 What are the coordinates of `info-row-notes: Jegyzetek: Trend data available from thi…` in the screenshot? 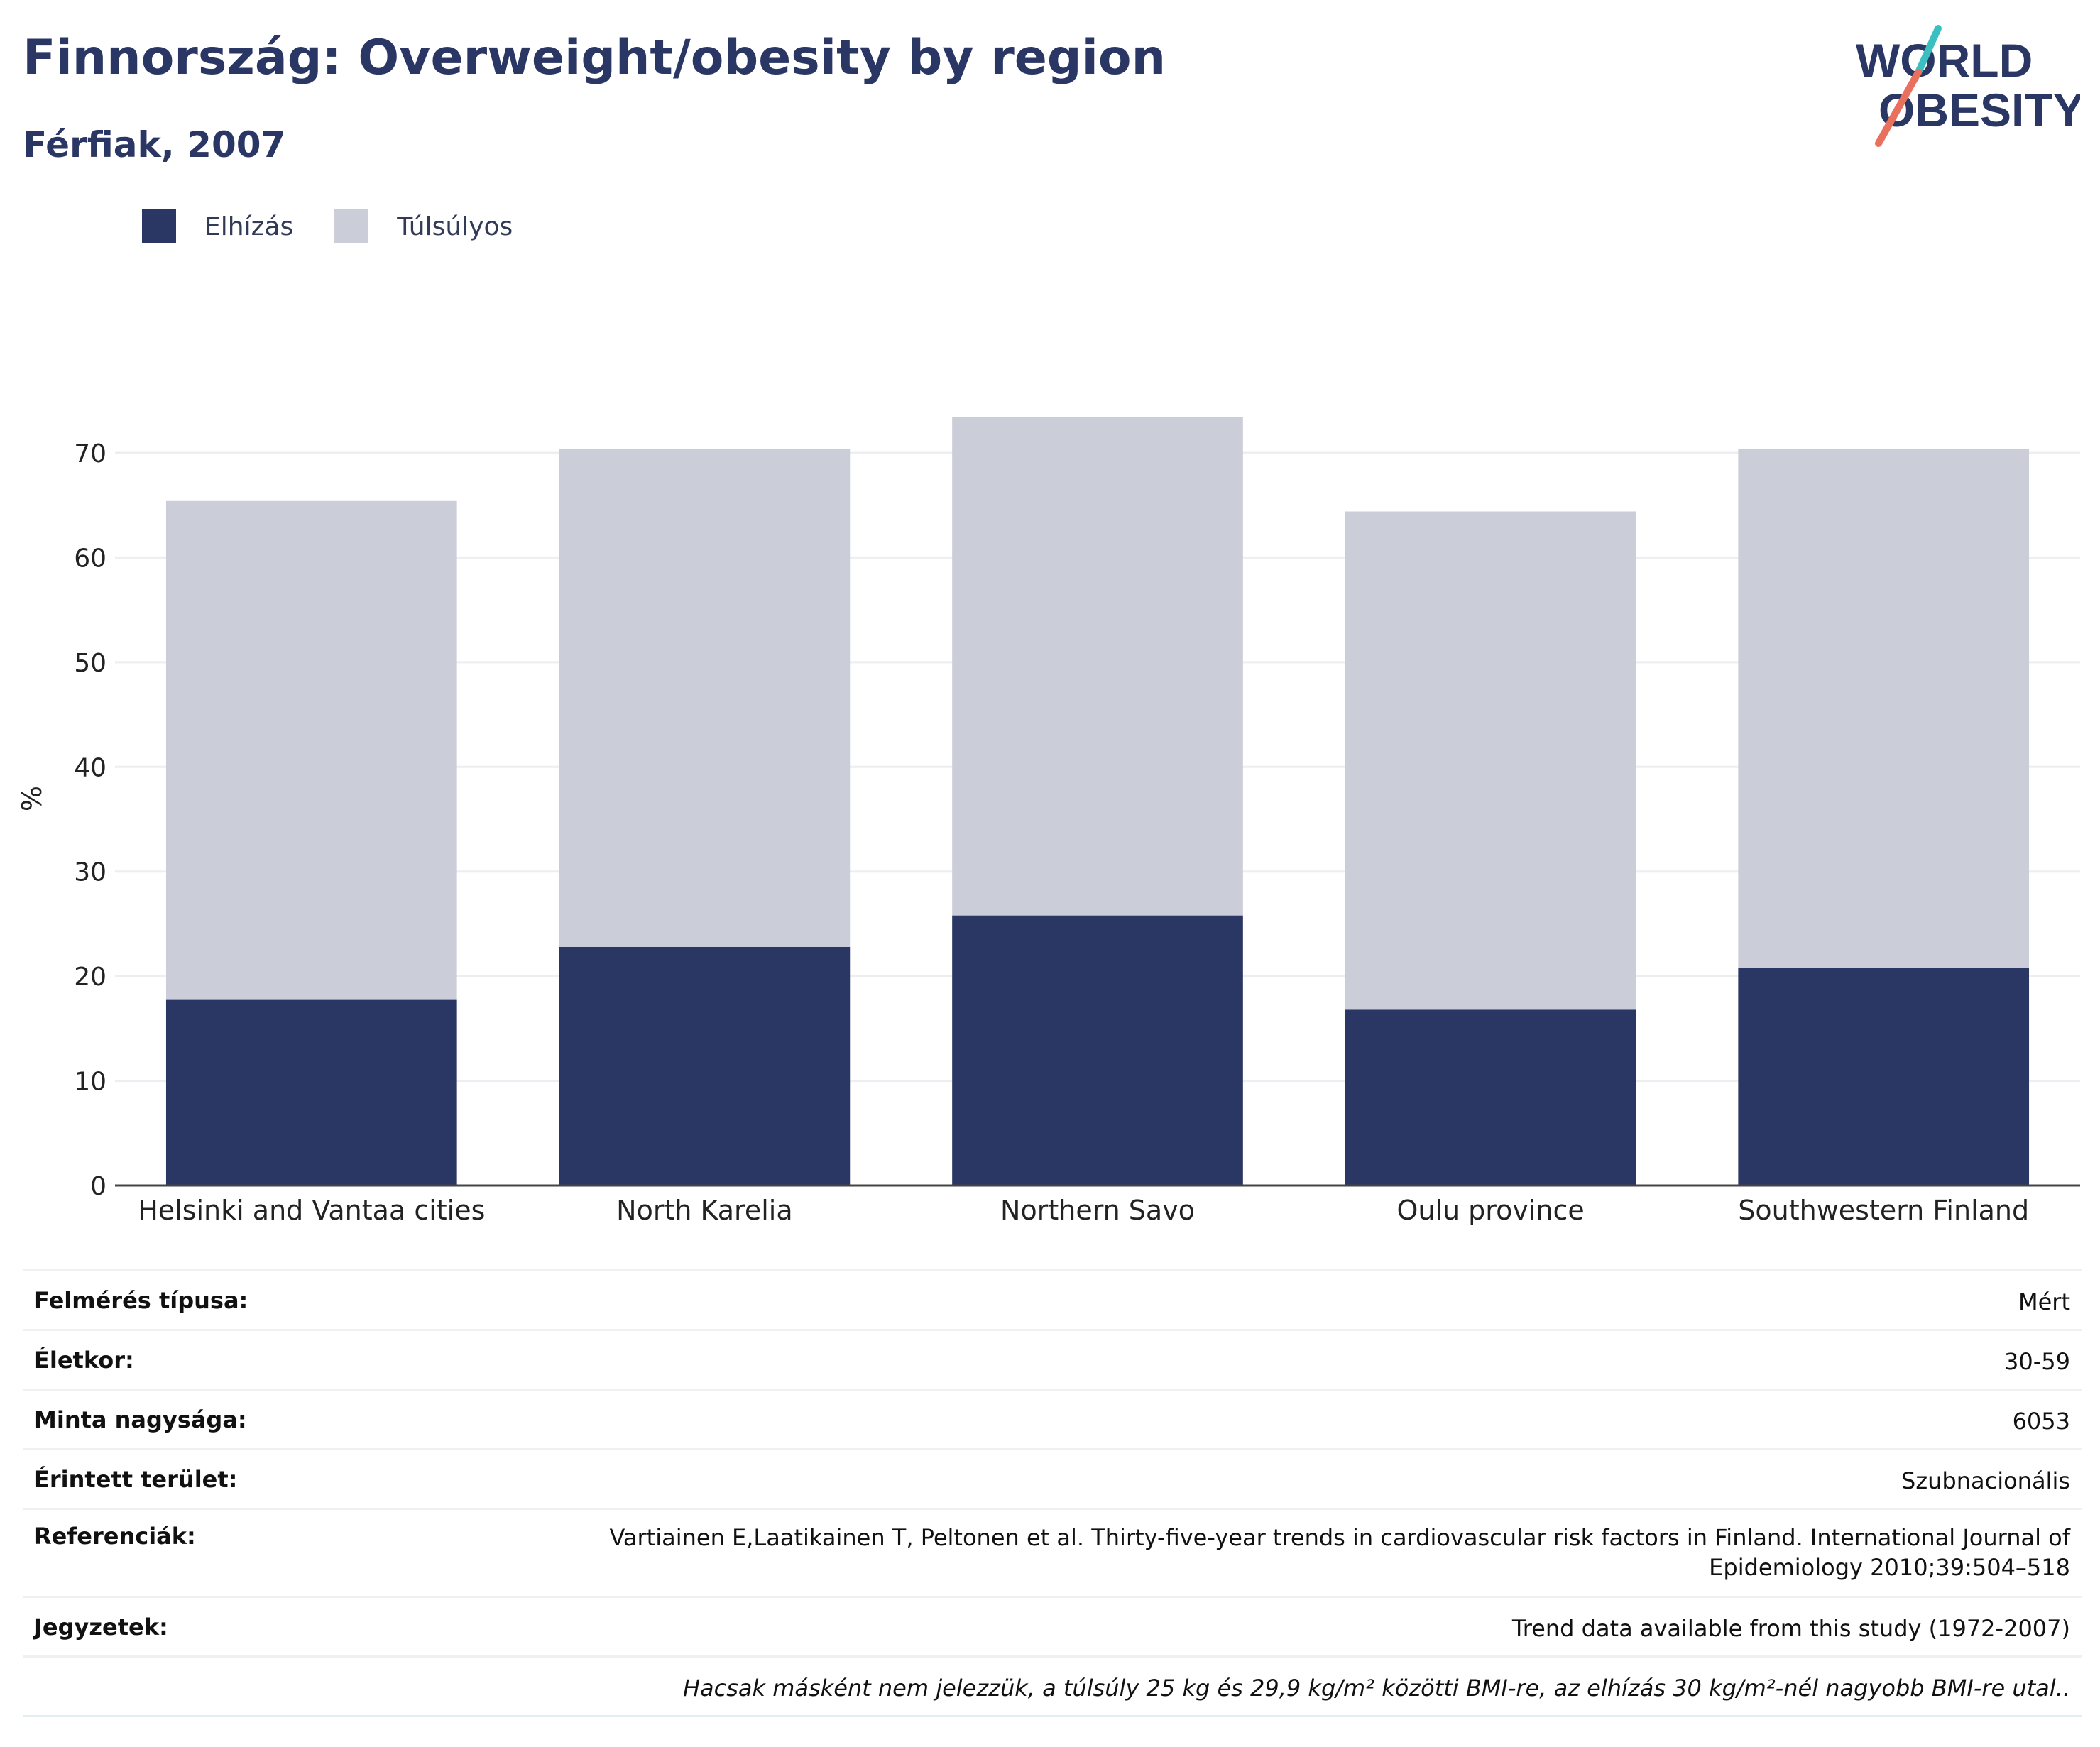 It's located at (1052, 1625).